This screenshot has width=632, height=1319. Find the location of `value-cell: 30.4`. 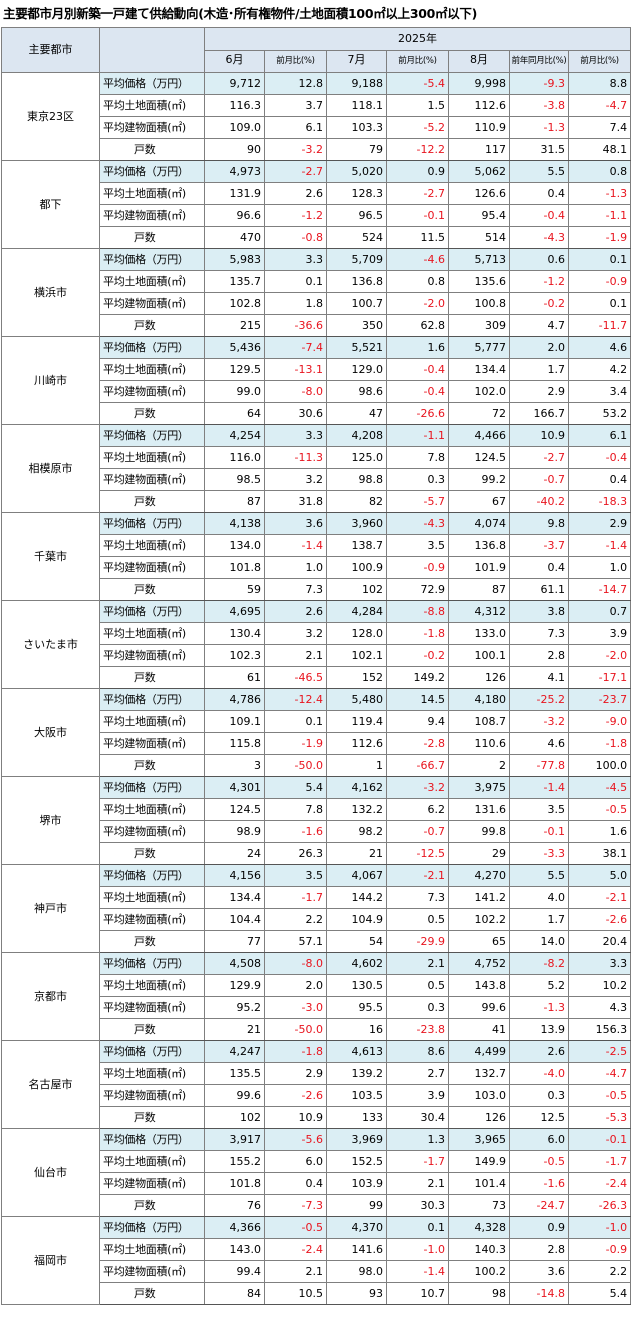

value-cell: 30.4 is located at coordinates (417, 1117).